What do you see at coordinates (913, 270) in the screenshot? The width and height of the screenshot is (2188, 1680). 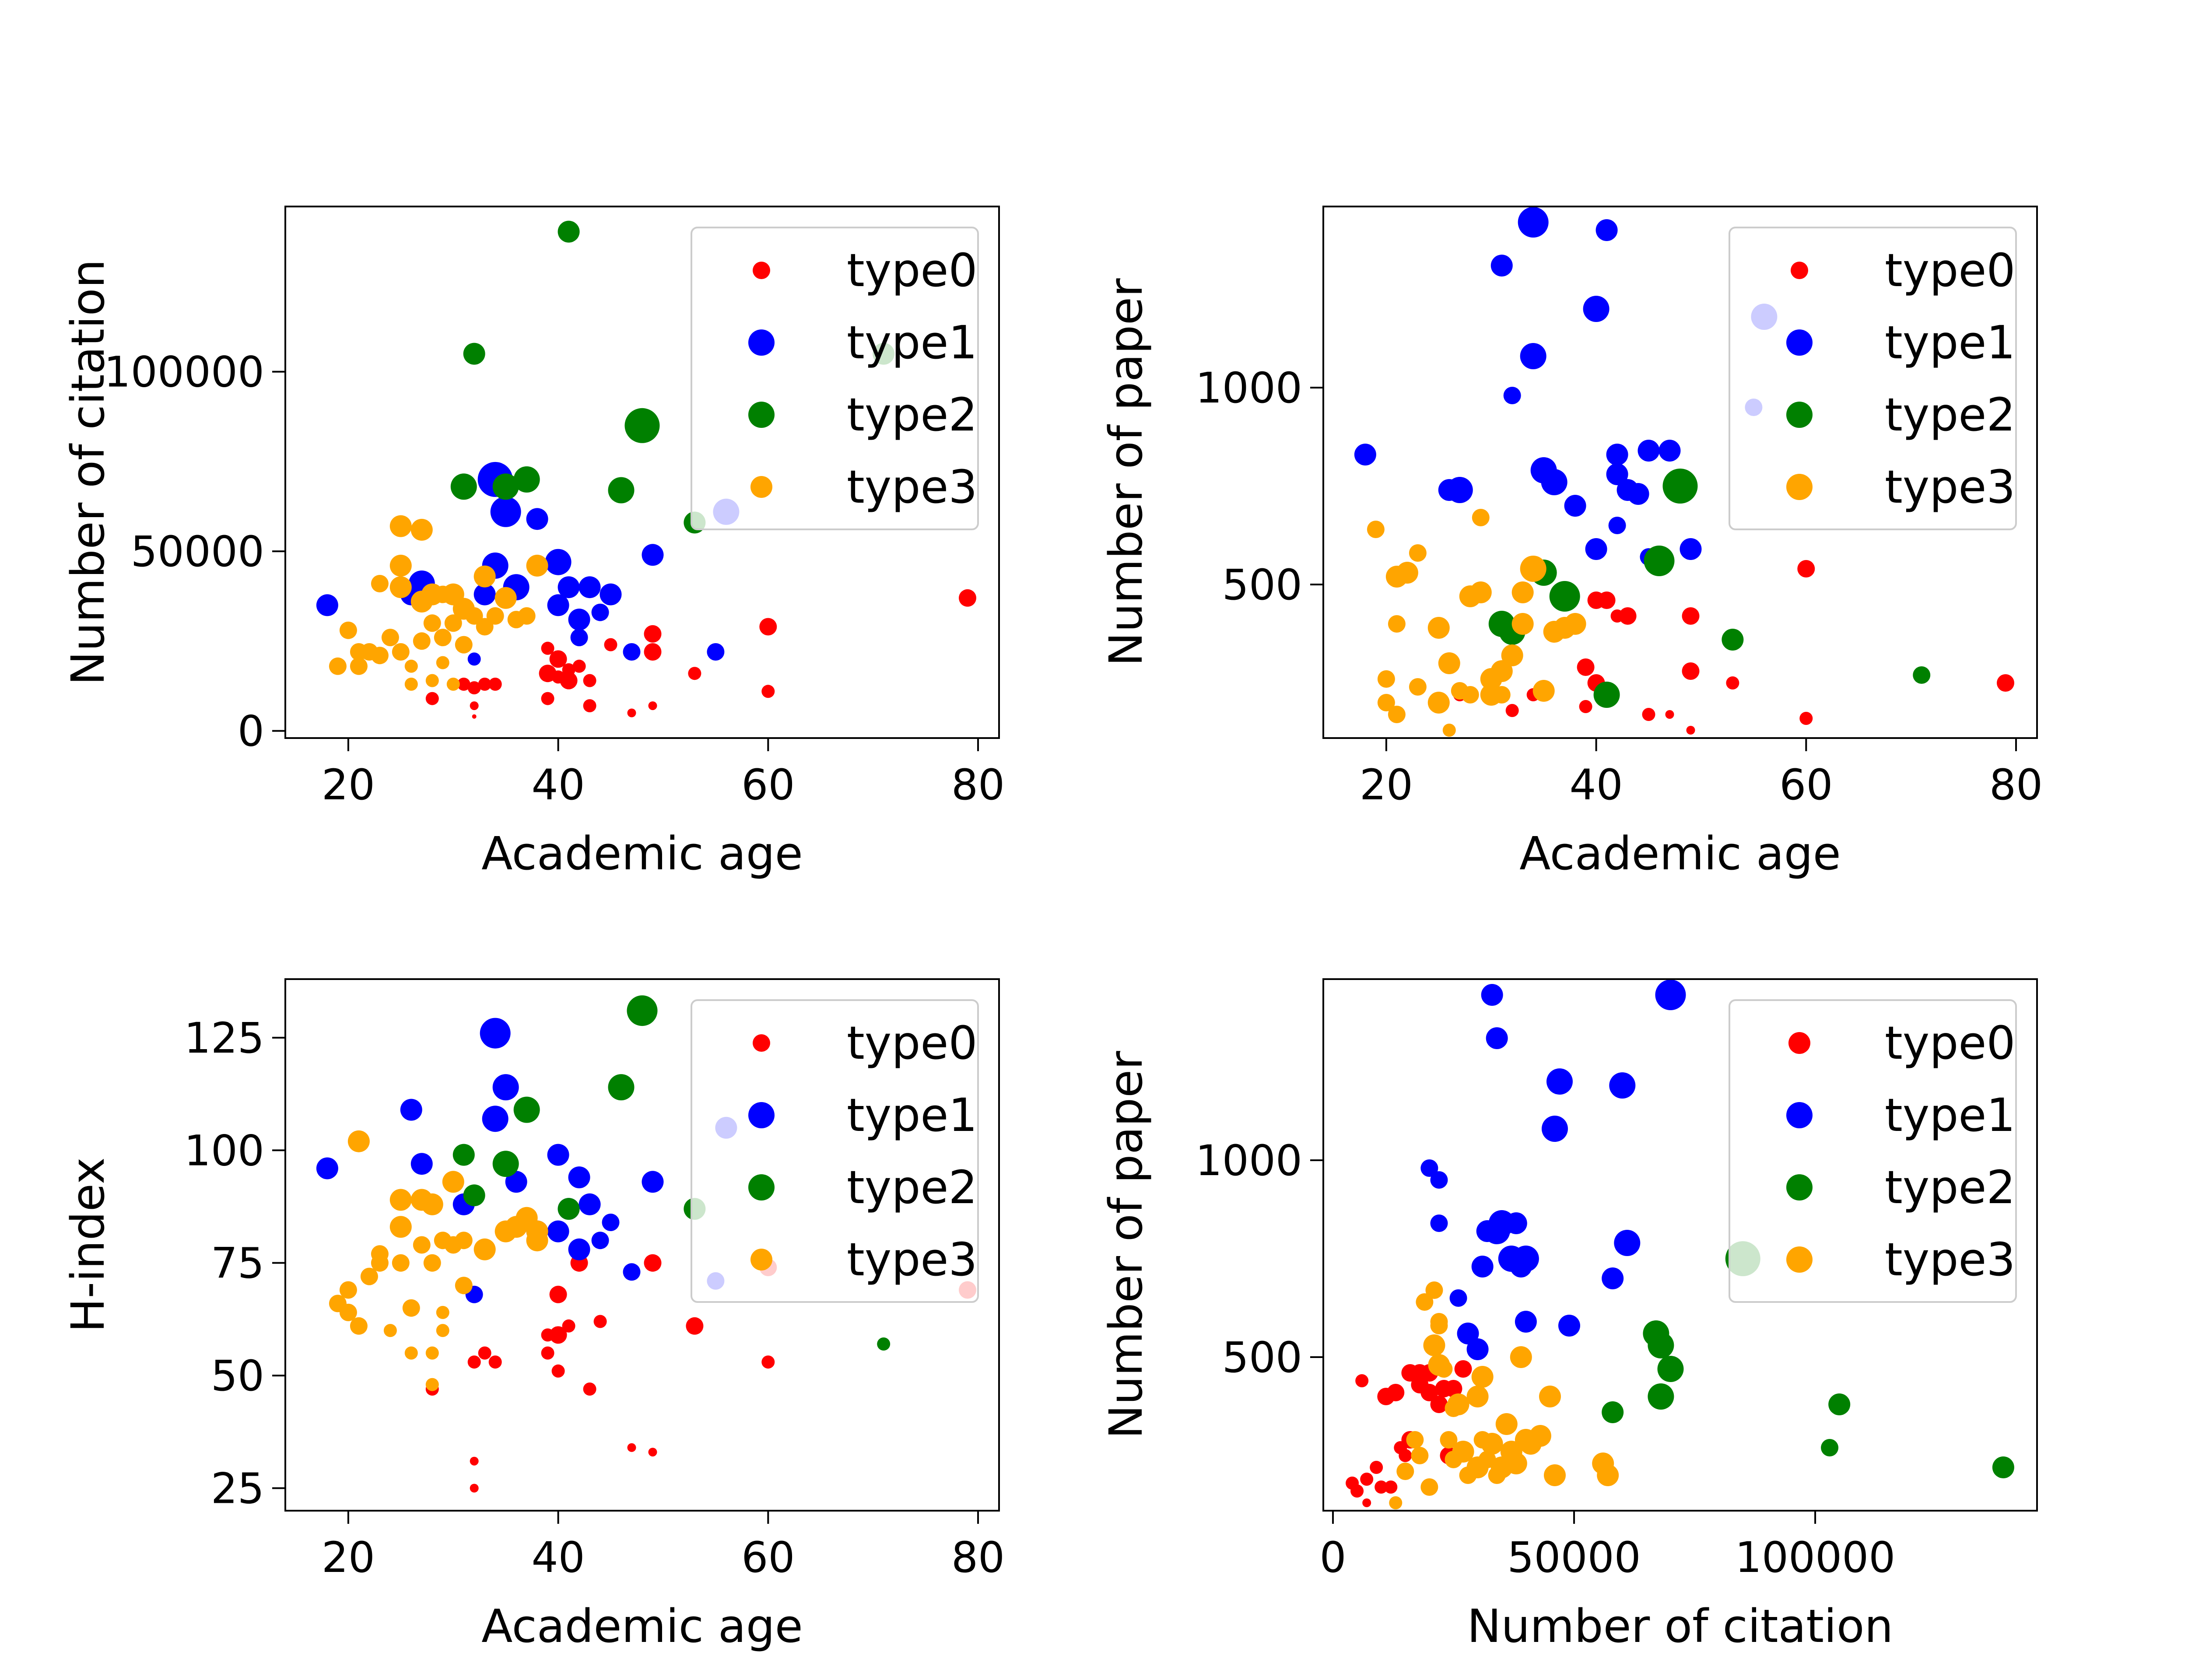 I see `legend-label-type0: type0` at bounding box center [913, 270].